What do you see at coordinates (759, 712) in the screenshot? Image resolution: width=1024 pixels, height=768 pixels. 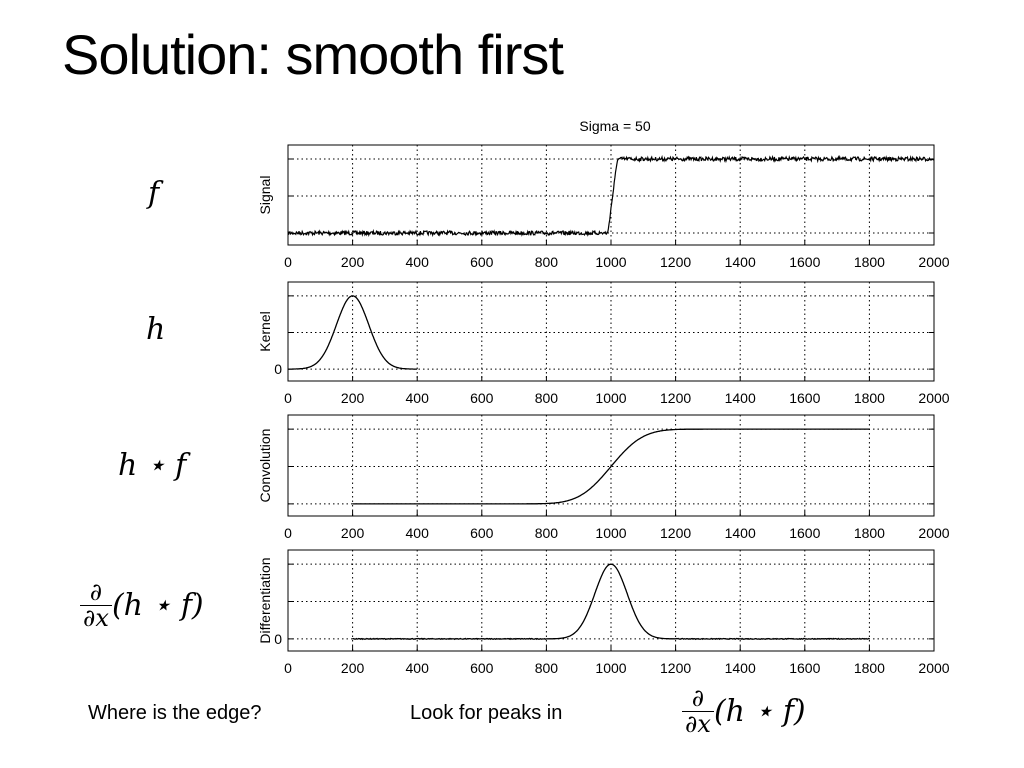 I see `answer-body: (h ⋆ f)` at bounding box center [759, 712].